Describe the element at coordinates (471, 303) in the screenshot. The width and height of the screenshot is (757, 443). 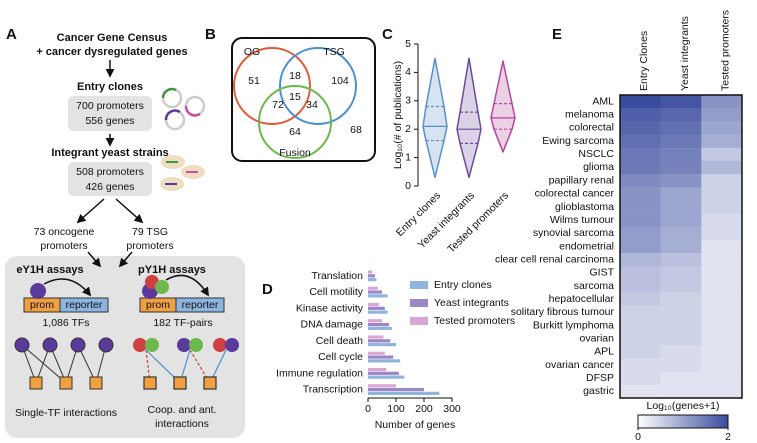
I see `legend-label: Yeast integrants` at that location.